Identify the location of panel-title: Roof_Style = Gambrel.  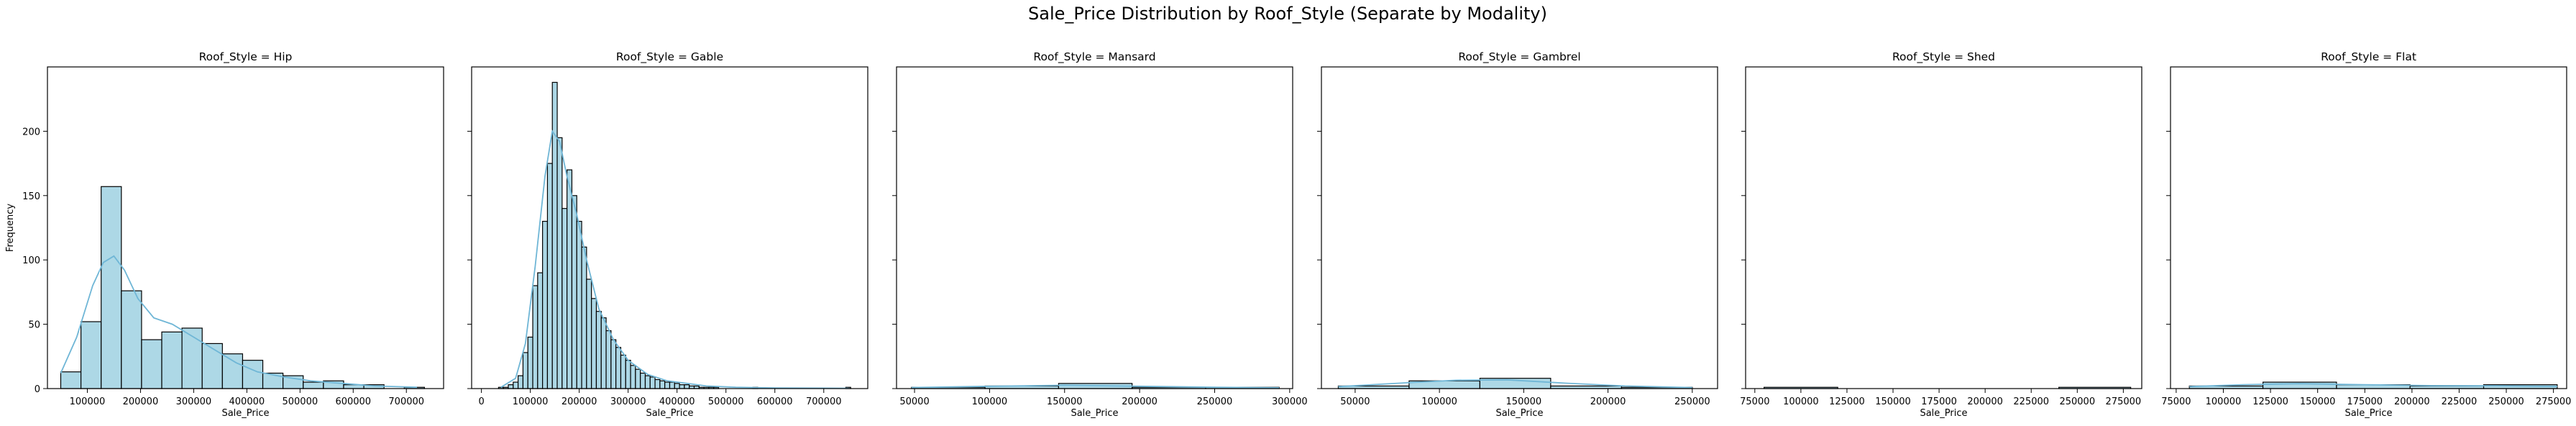
(1519, 57).